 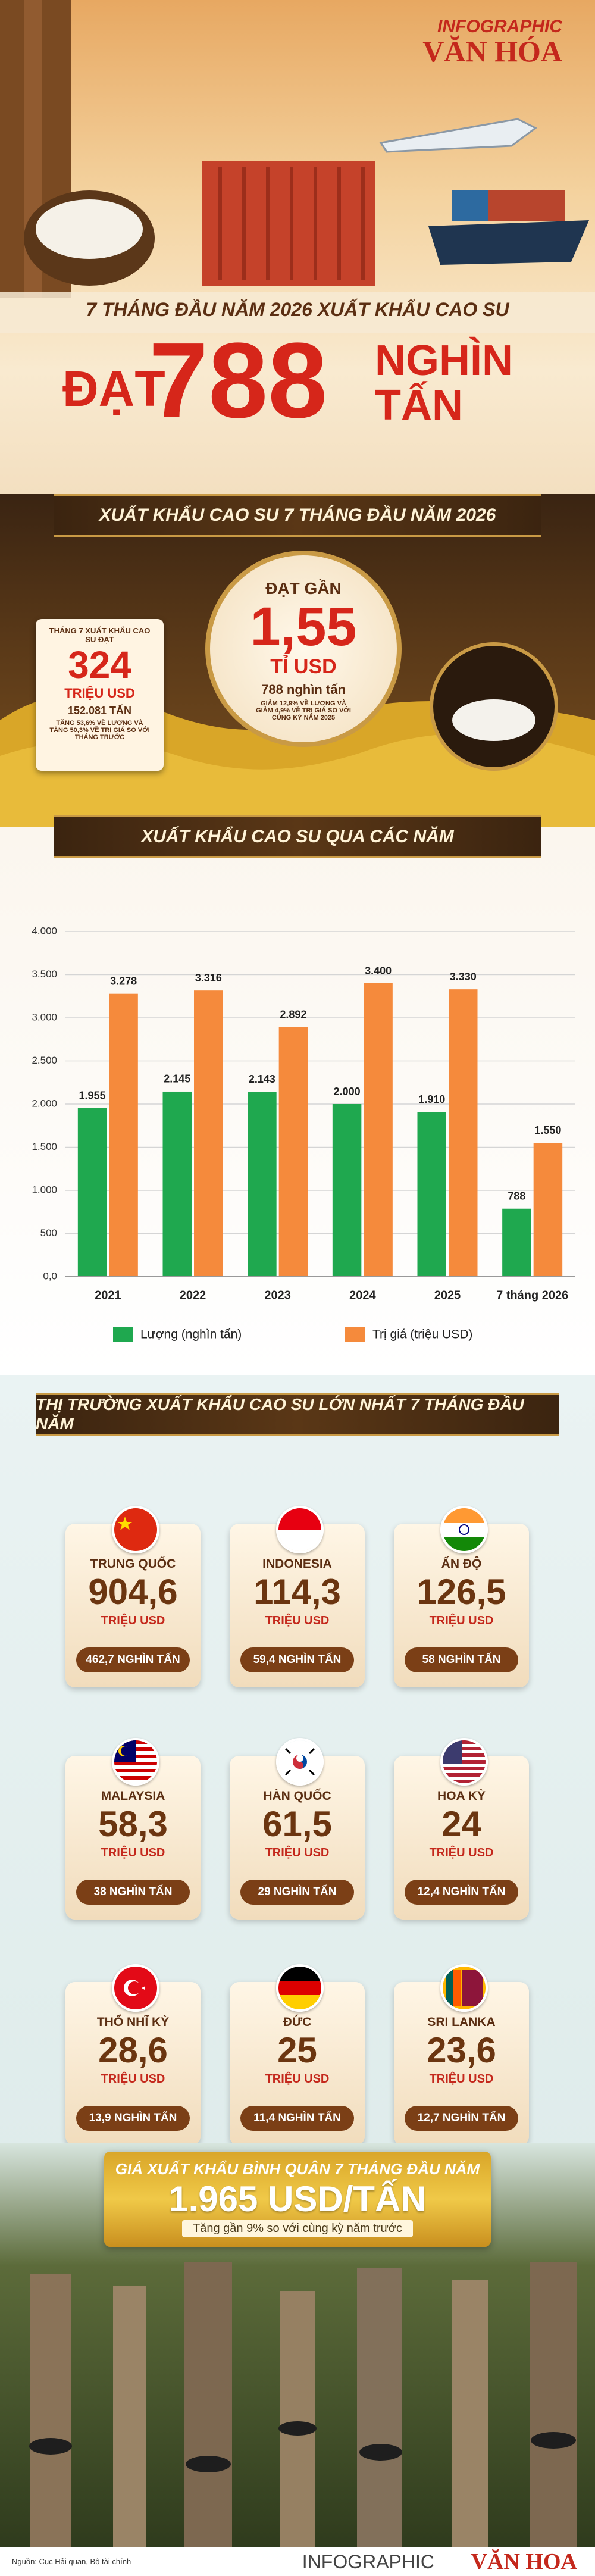 I want to click on y-tick-label: 500, so click(x=48, y=1233).